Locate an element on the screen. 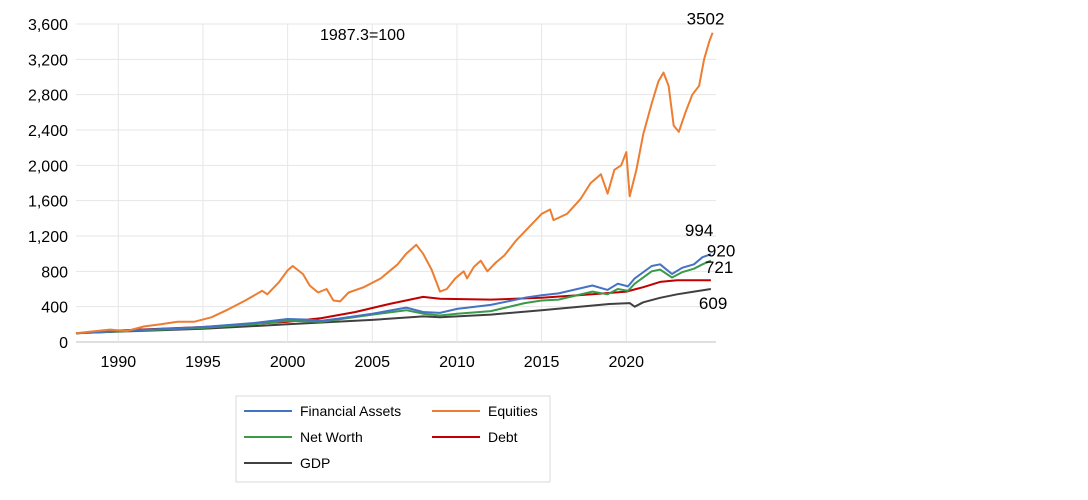  y-tick-label: 1,600 is located at coordinates (48, 202).